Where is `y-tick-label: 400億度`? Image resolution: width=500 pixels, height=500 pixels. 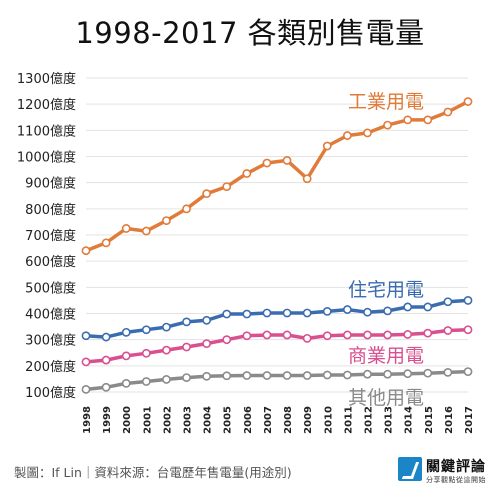
y-tick-label: 400億度 is located at coordinates (50, 315).